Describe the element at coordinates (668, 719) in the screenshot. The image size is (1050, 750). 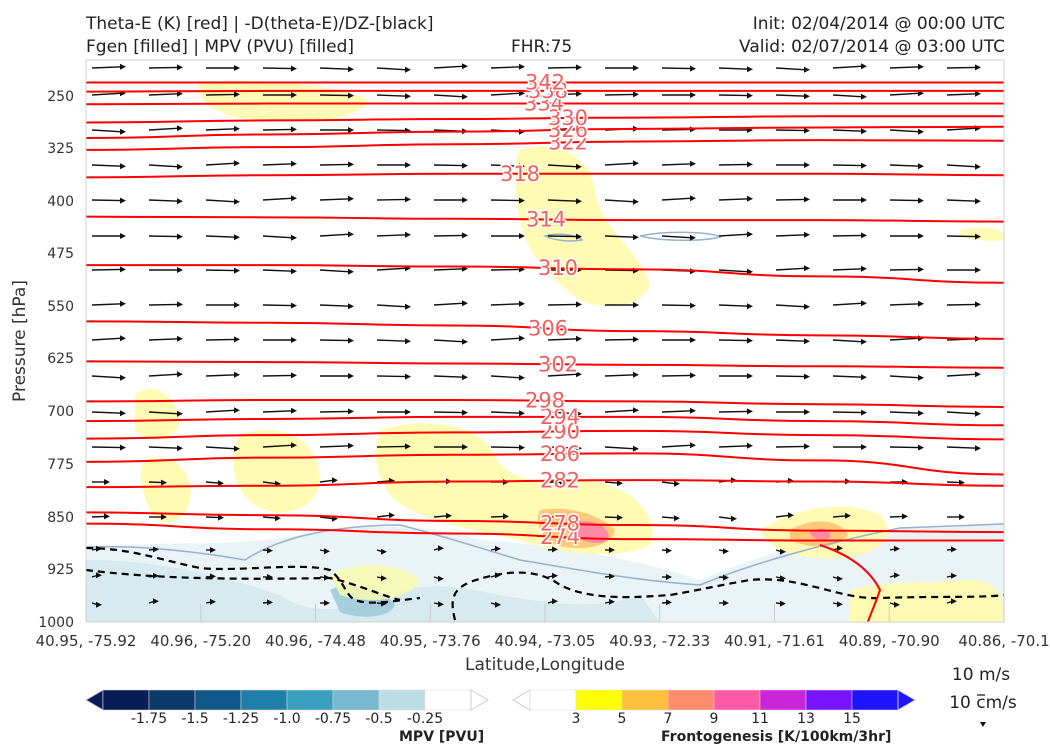
I see `fgen-colorbar-tick: 7` at that location.